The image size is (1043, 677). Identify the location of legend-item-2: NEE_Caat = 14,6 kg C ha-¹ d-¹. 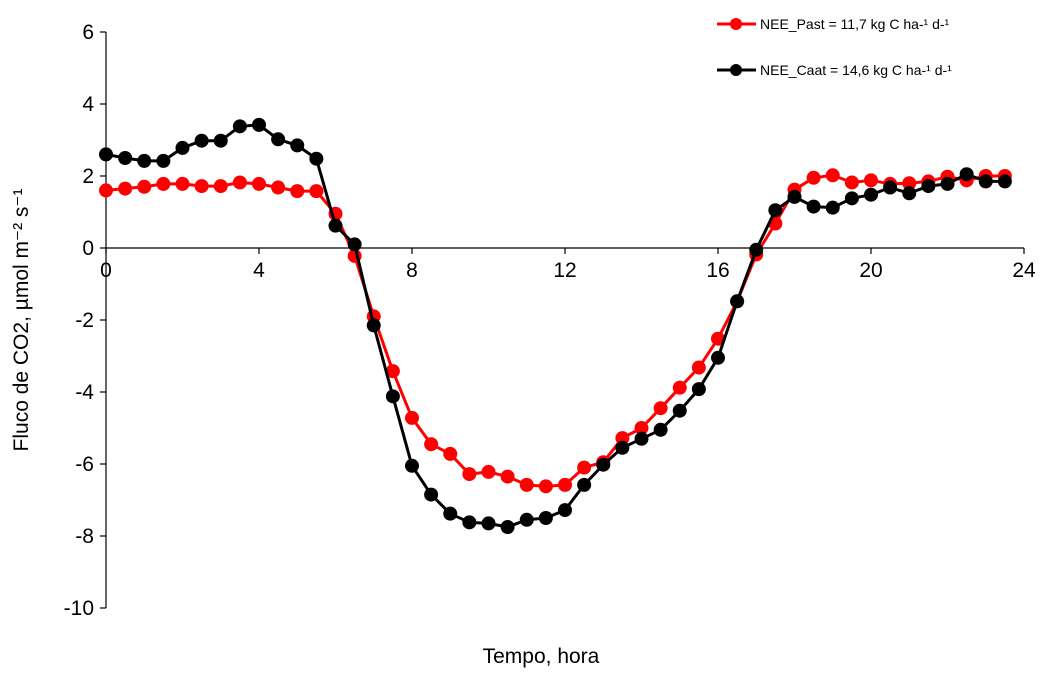
(834, 70).